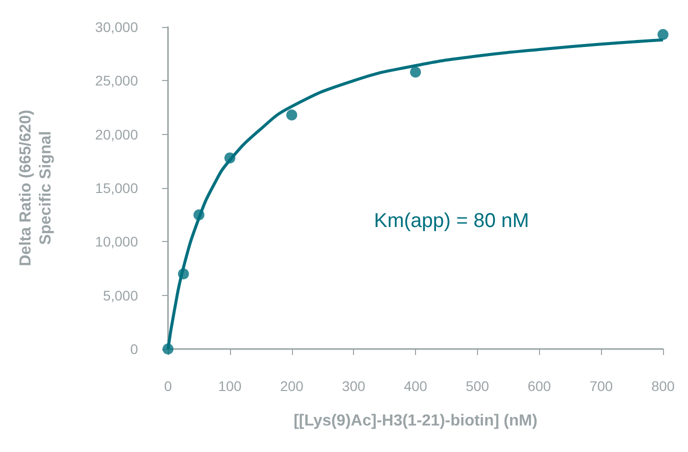 The height and width of the screenshot is (452, 688). What do you see at coordinates (292, 386) in the screenshot?
I see `x-tick-label: 200` at bounding box center [292, 386].